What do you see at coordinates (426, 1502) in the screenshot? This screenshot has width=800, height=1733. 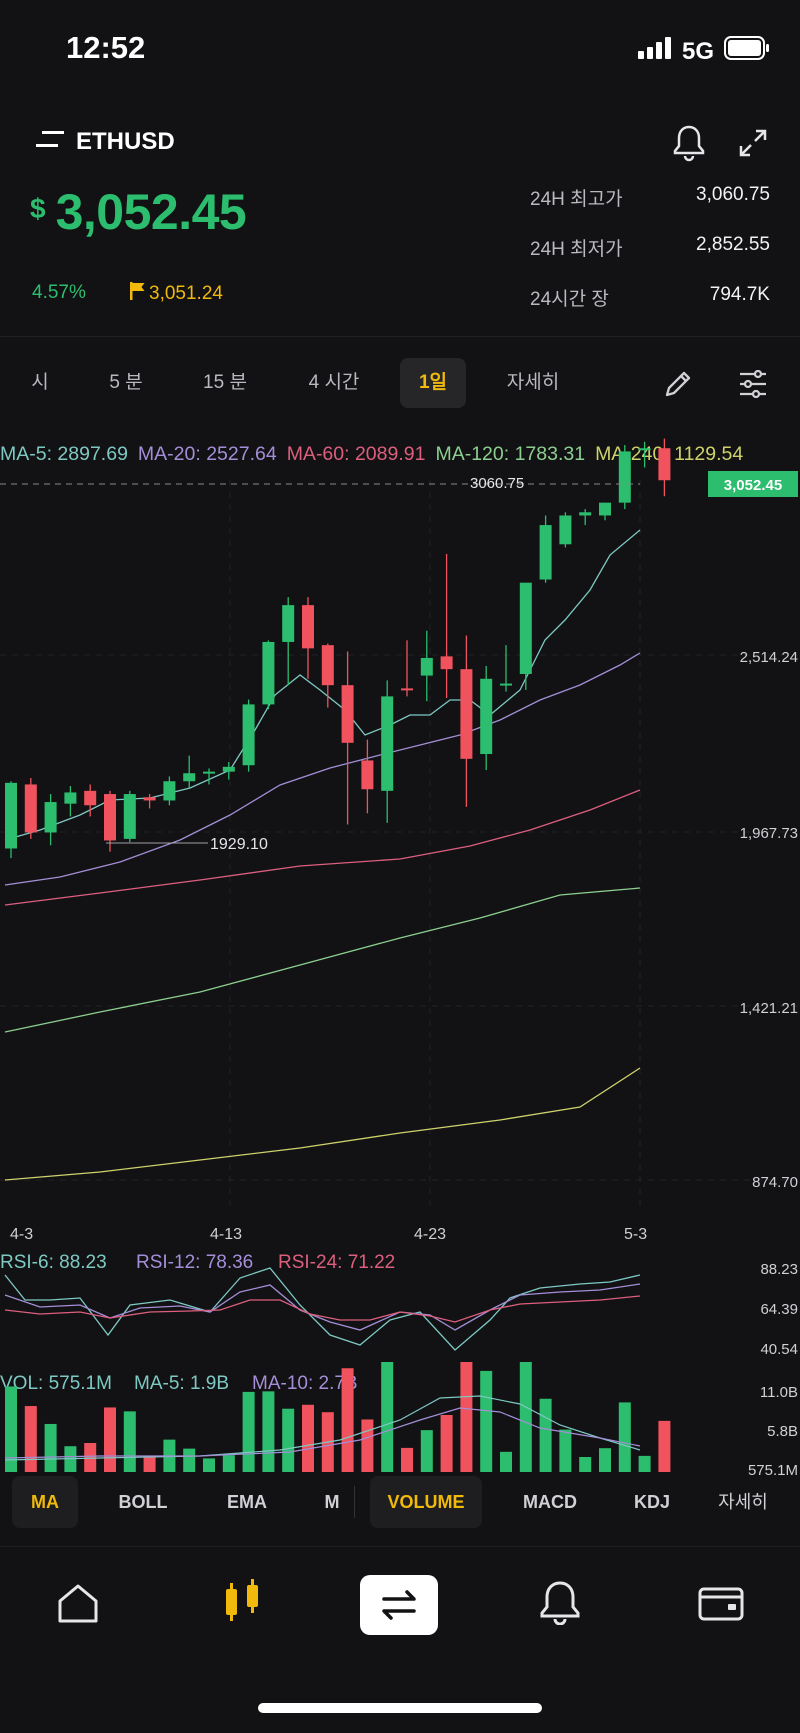 I see `tab-volume: VOLUME` at bounding box center [426, 1502].